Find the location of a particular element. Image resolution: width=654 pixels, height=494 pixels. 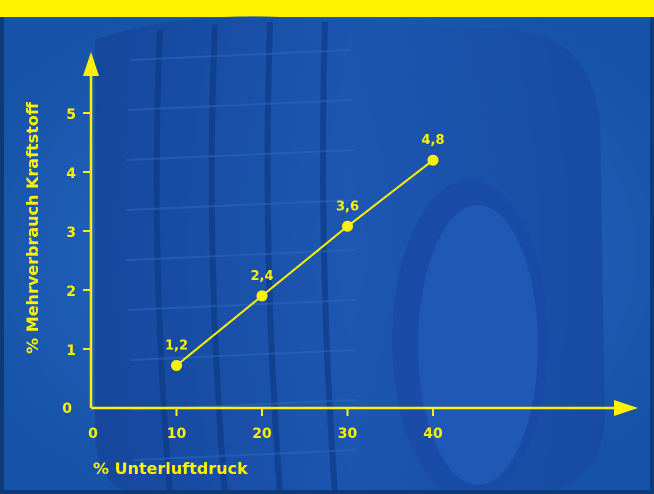

x-tick-label: 40 is located at coordinates (433, 434).